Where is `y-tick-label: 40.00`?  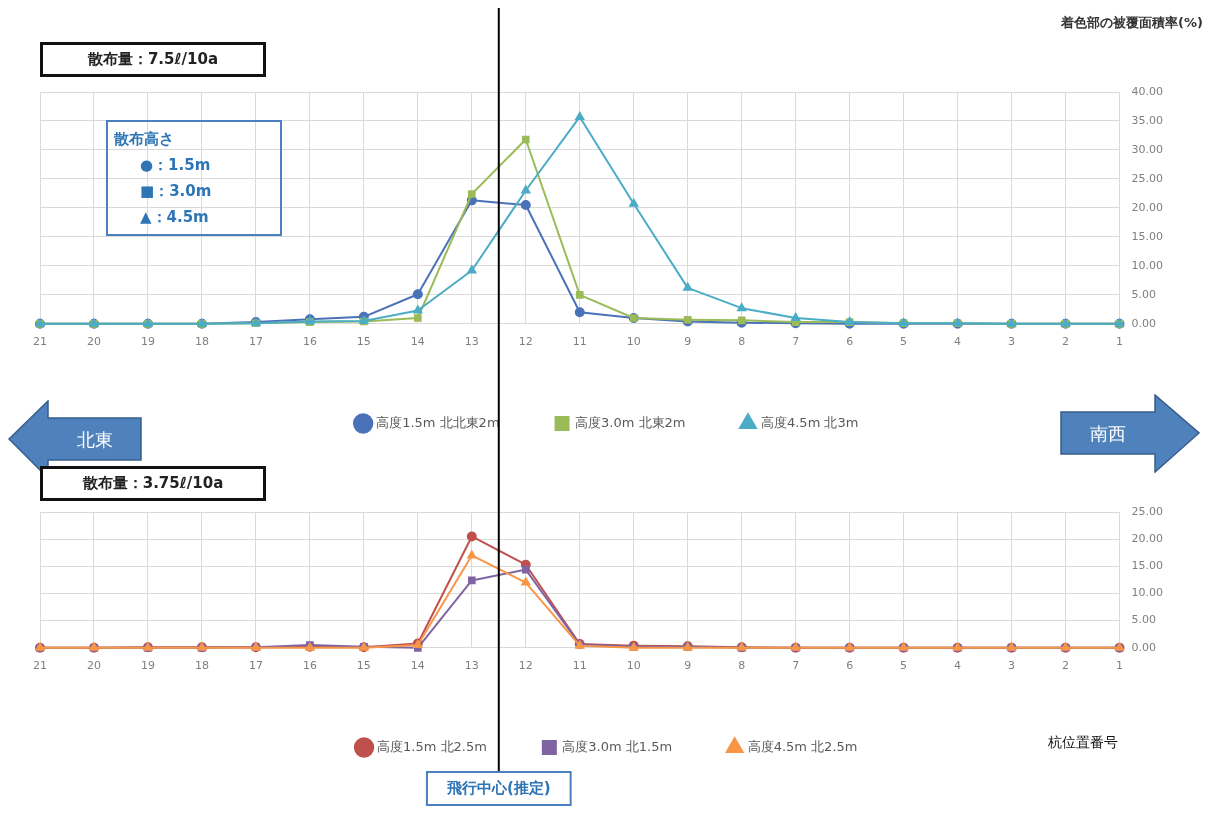
y-tick-label: 40.00 is located at coordinates (1147, 91).